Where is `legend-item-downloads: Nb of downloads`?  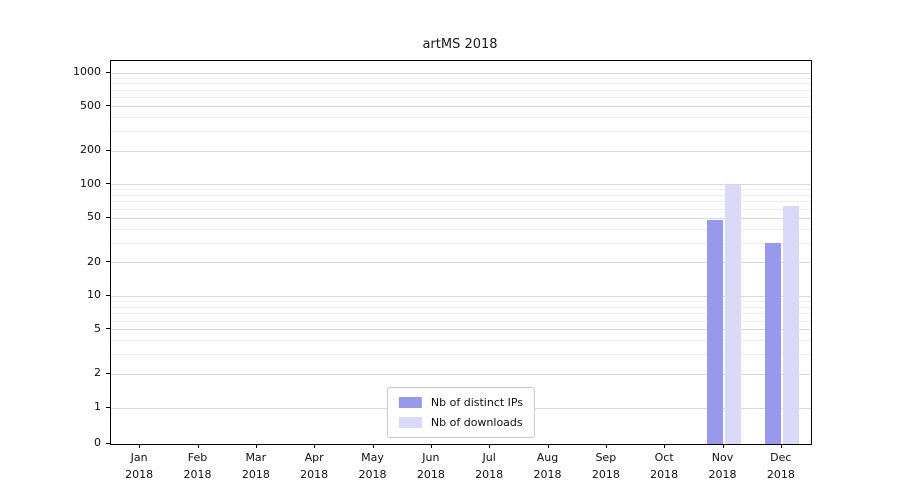
legend-item-downloads: Nb of downloads is located at coordinates (460, 422).